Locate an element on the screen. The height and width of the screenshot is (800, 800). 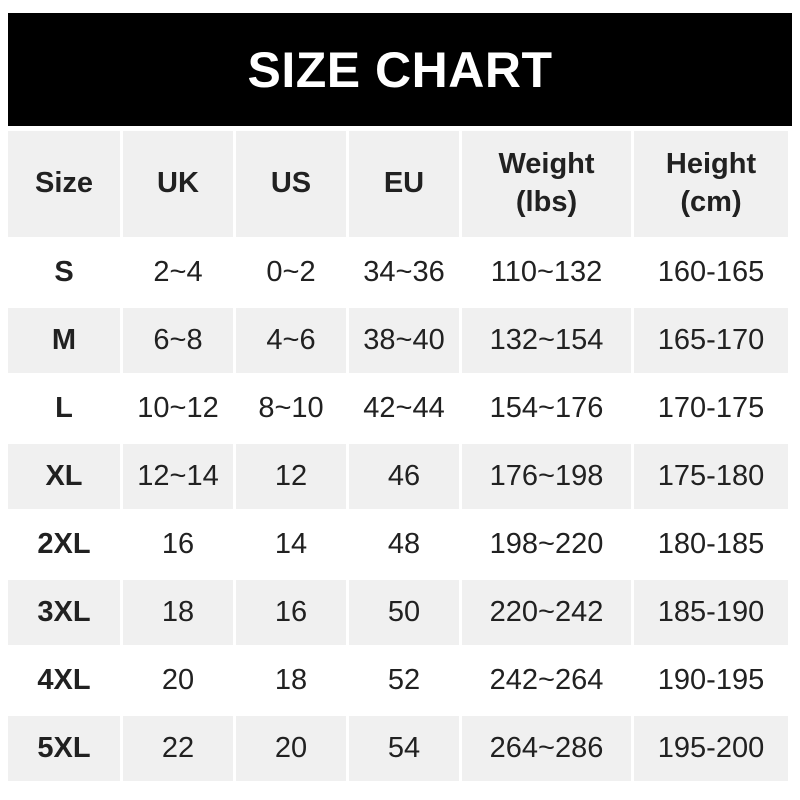
cell-uk-xl: 12~14 is located at coordinates (178, 476).